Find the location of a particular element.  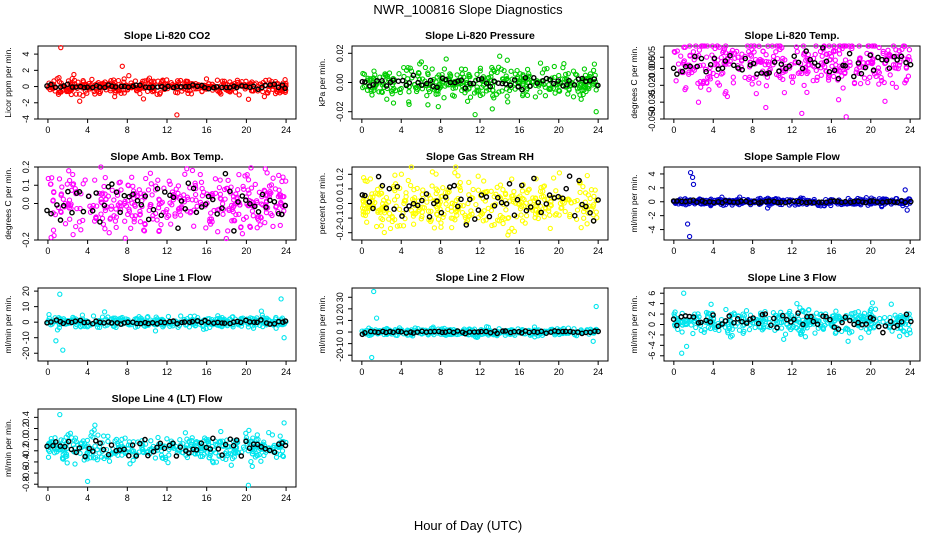

y-tick-label: -0.1 is located at coordinates (340, 218).